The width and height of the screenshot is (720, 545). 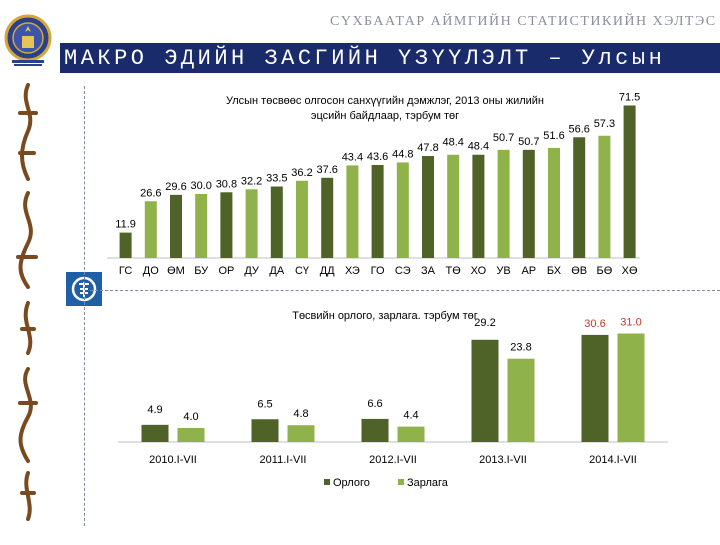 I want to click on chart1-category-label: СЭ, so click(x=403, y=271).